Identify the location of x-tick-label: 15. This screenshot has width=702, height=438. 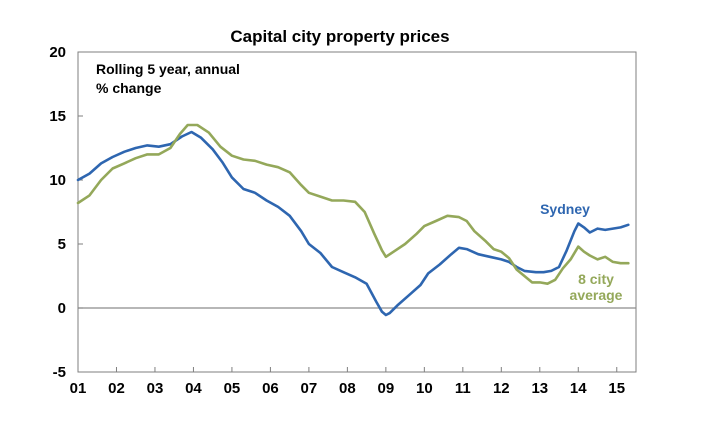
(616, 388).